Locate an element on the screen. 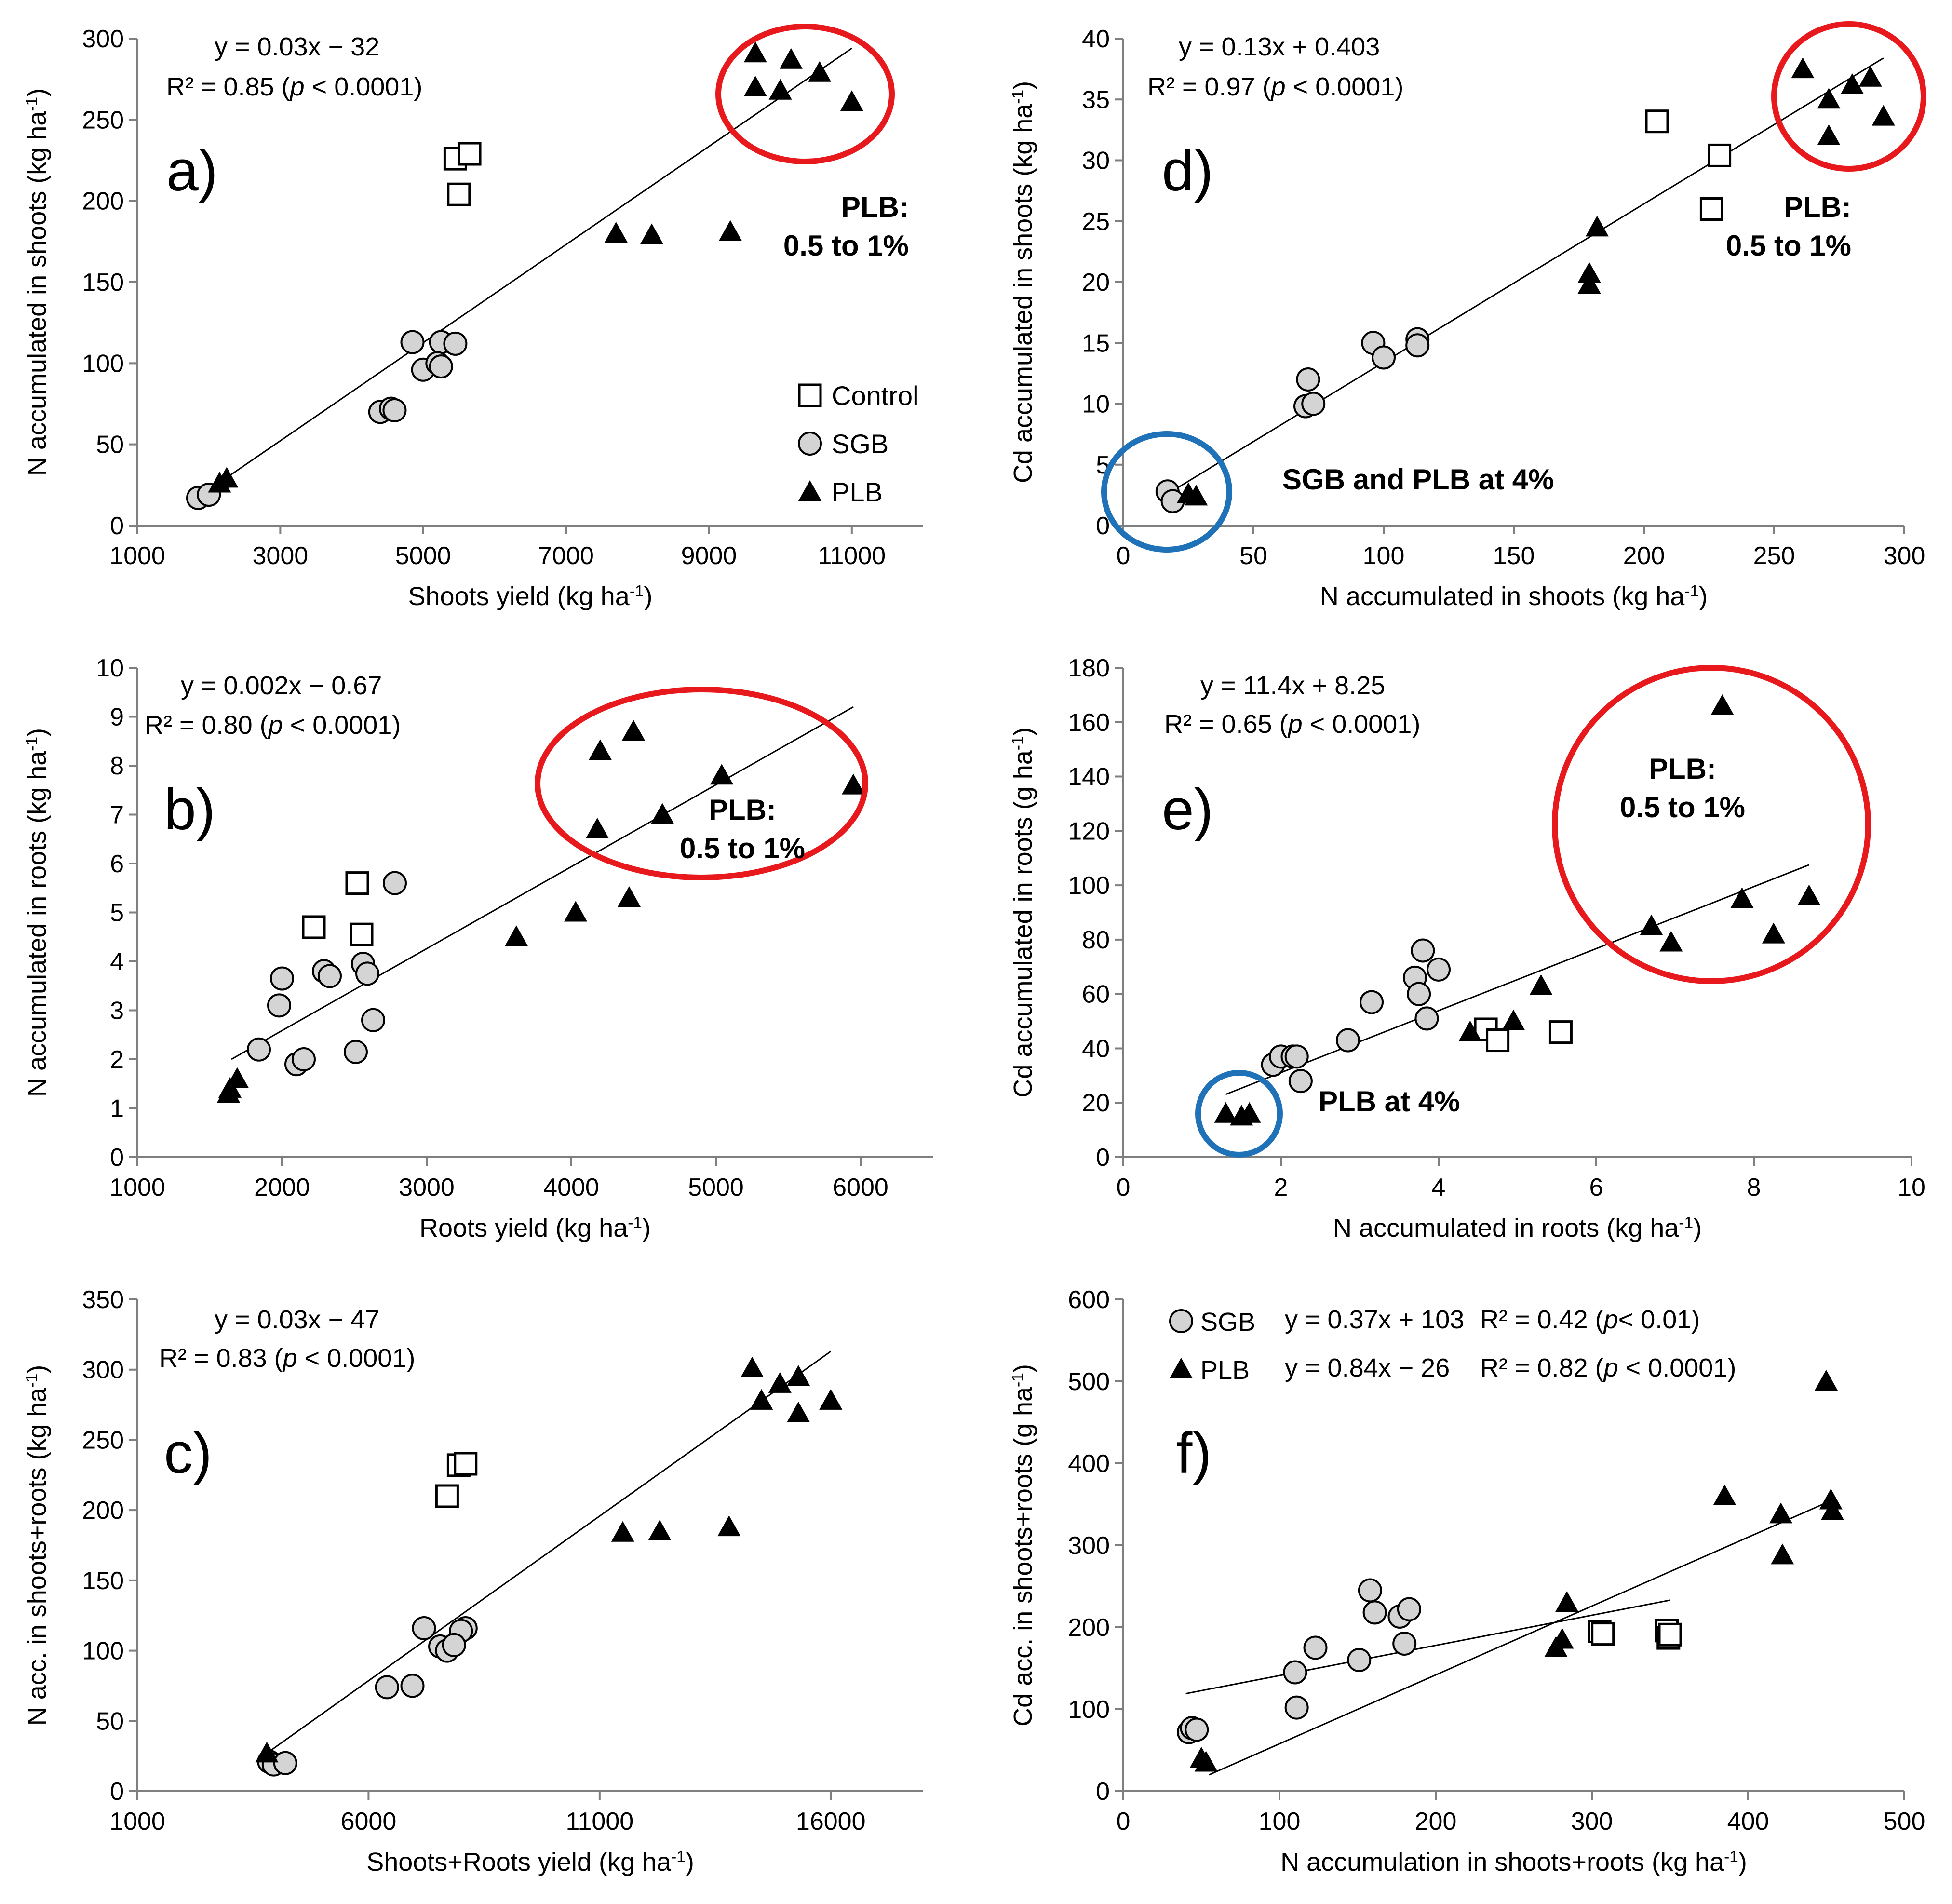 This screenshot has width=1952, height=1904. panel-c-y-tick-label: 0 is located at coordinates (117, 1792).